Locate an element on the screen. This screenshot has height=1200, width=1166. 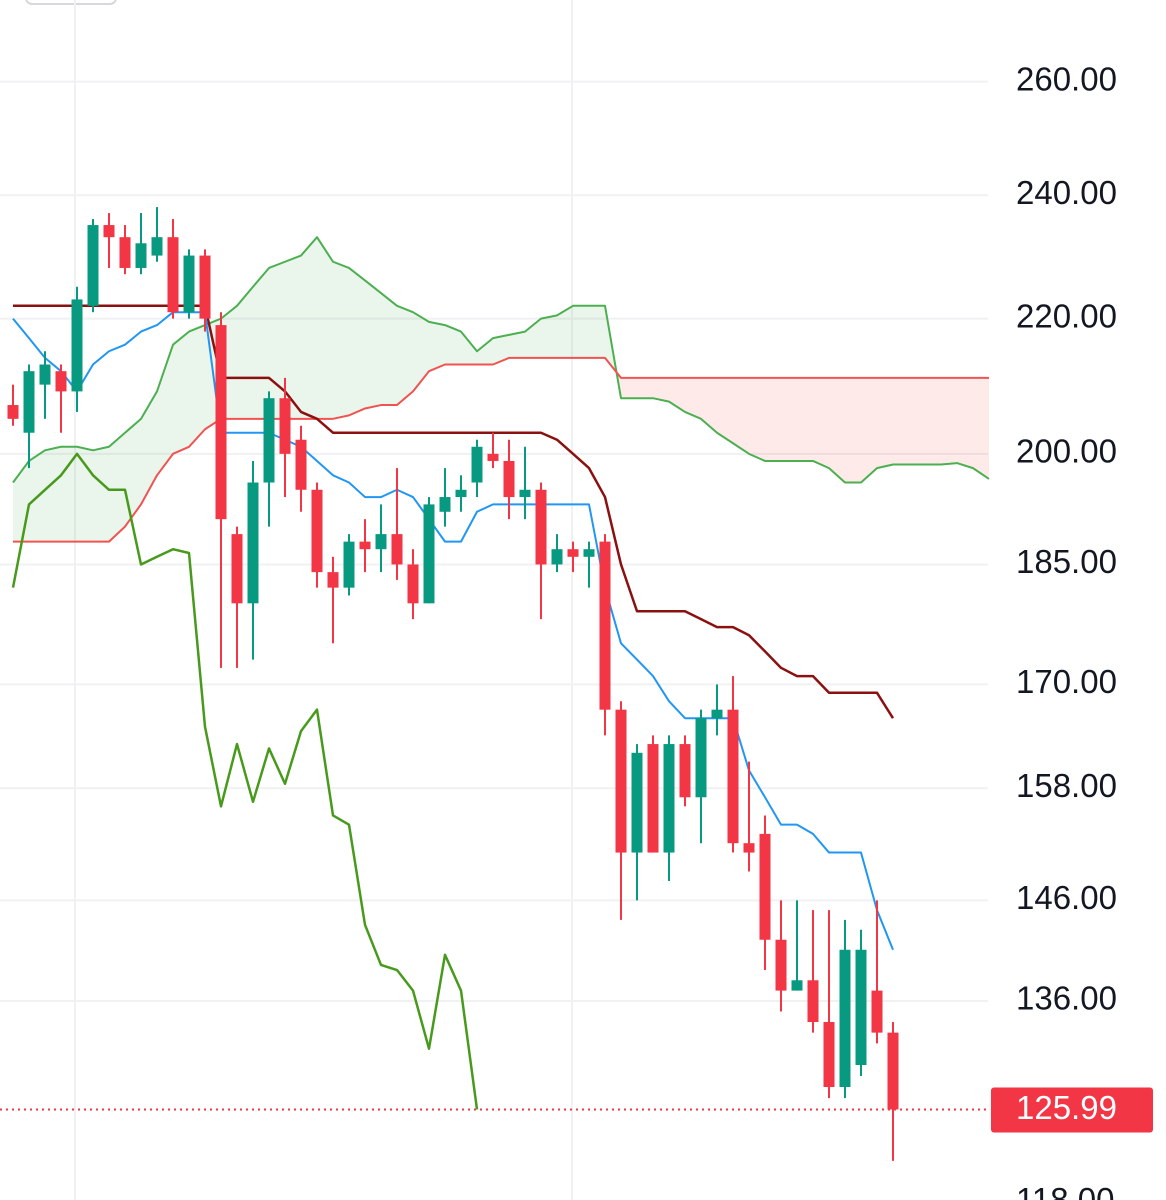
indicator-line is located at coordinates (501, 449).